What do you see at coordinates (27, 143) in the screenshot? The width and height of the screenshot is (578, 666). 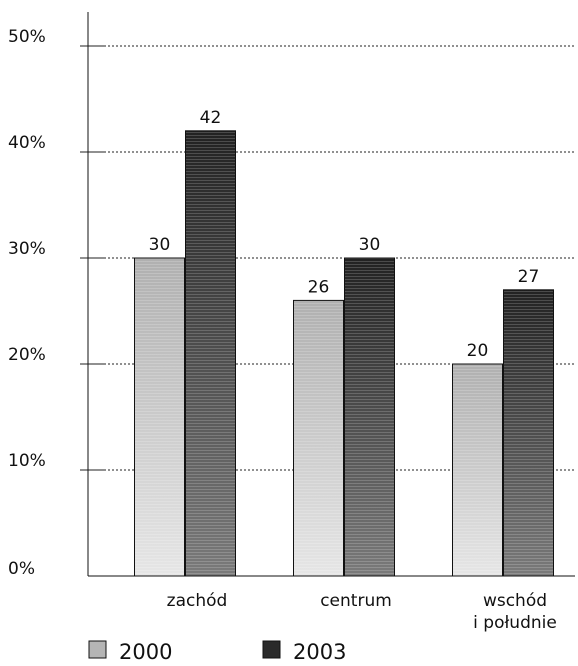 I see `y-tick-label: 40%` at bounding box center [27, 143].